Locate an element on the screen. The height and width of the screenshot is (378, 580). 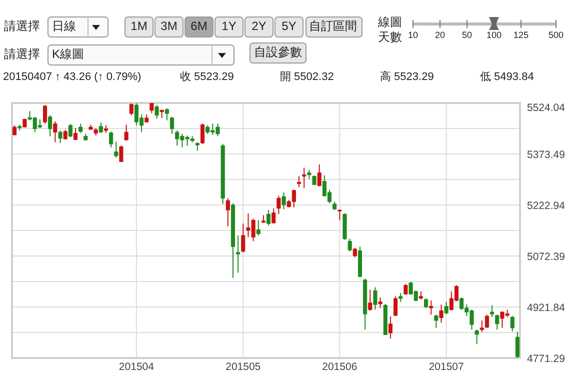
x-tick-label: 201507 is located at coordinates (446, 367).